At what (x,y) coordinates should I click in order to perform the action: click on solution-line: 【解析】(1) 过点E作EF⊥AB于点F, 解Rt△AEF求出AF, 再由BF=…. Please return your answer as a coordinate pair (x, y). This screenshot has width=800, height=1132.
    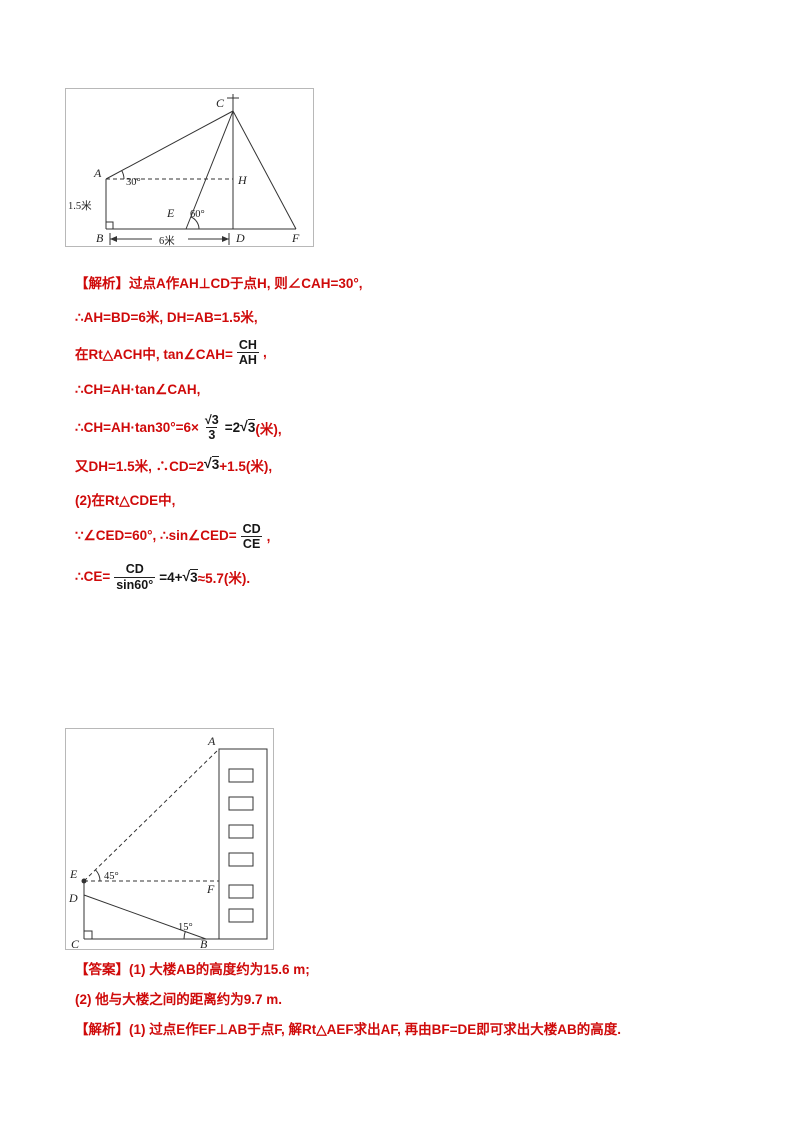
    Looking at the image, I should click on (430, 1028).